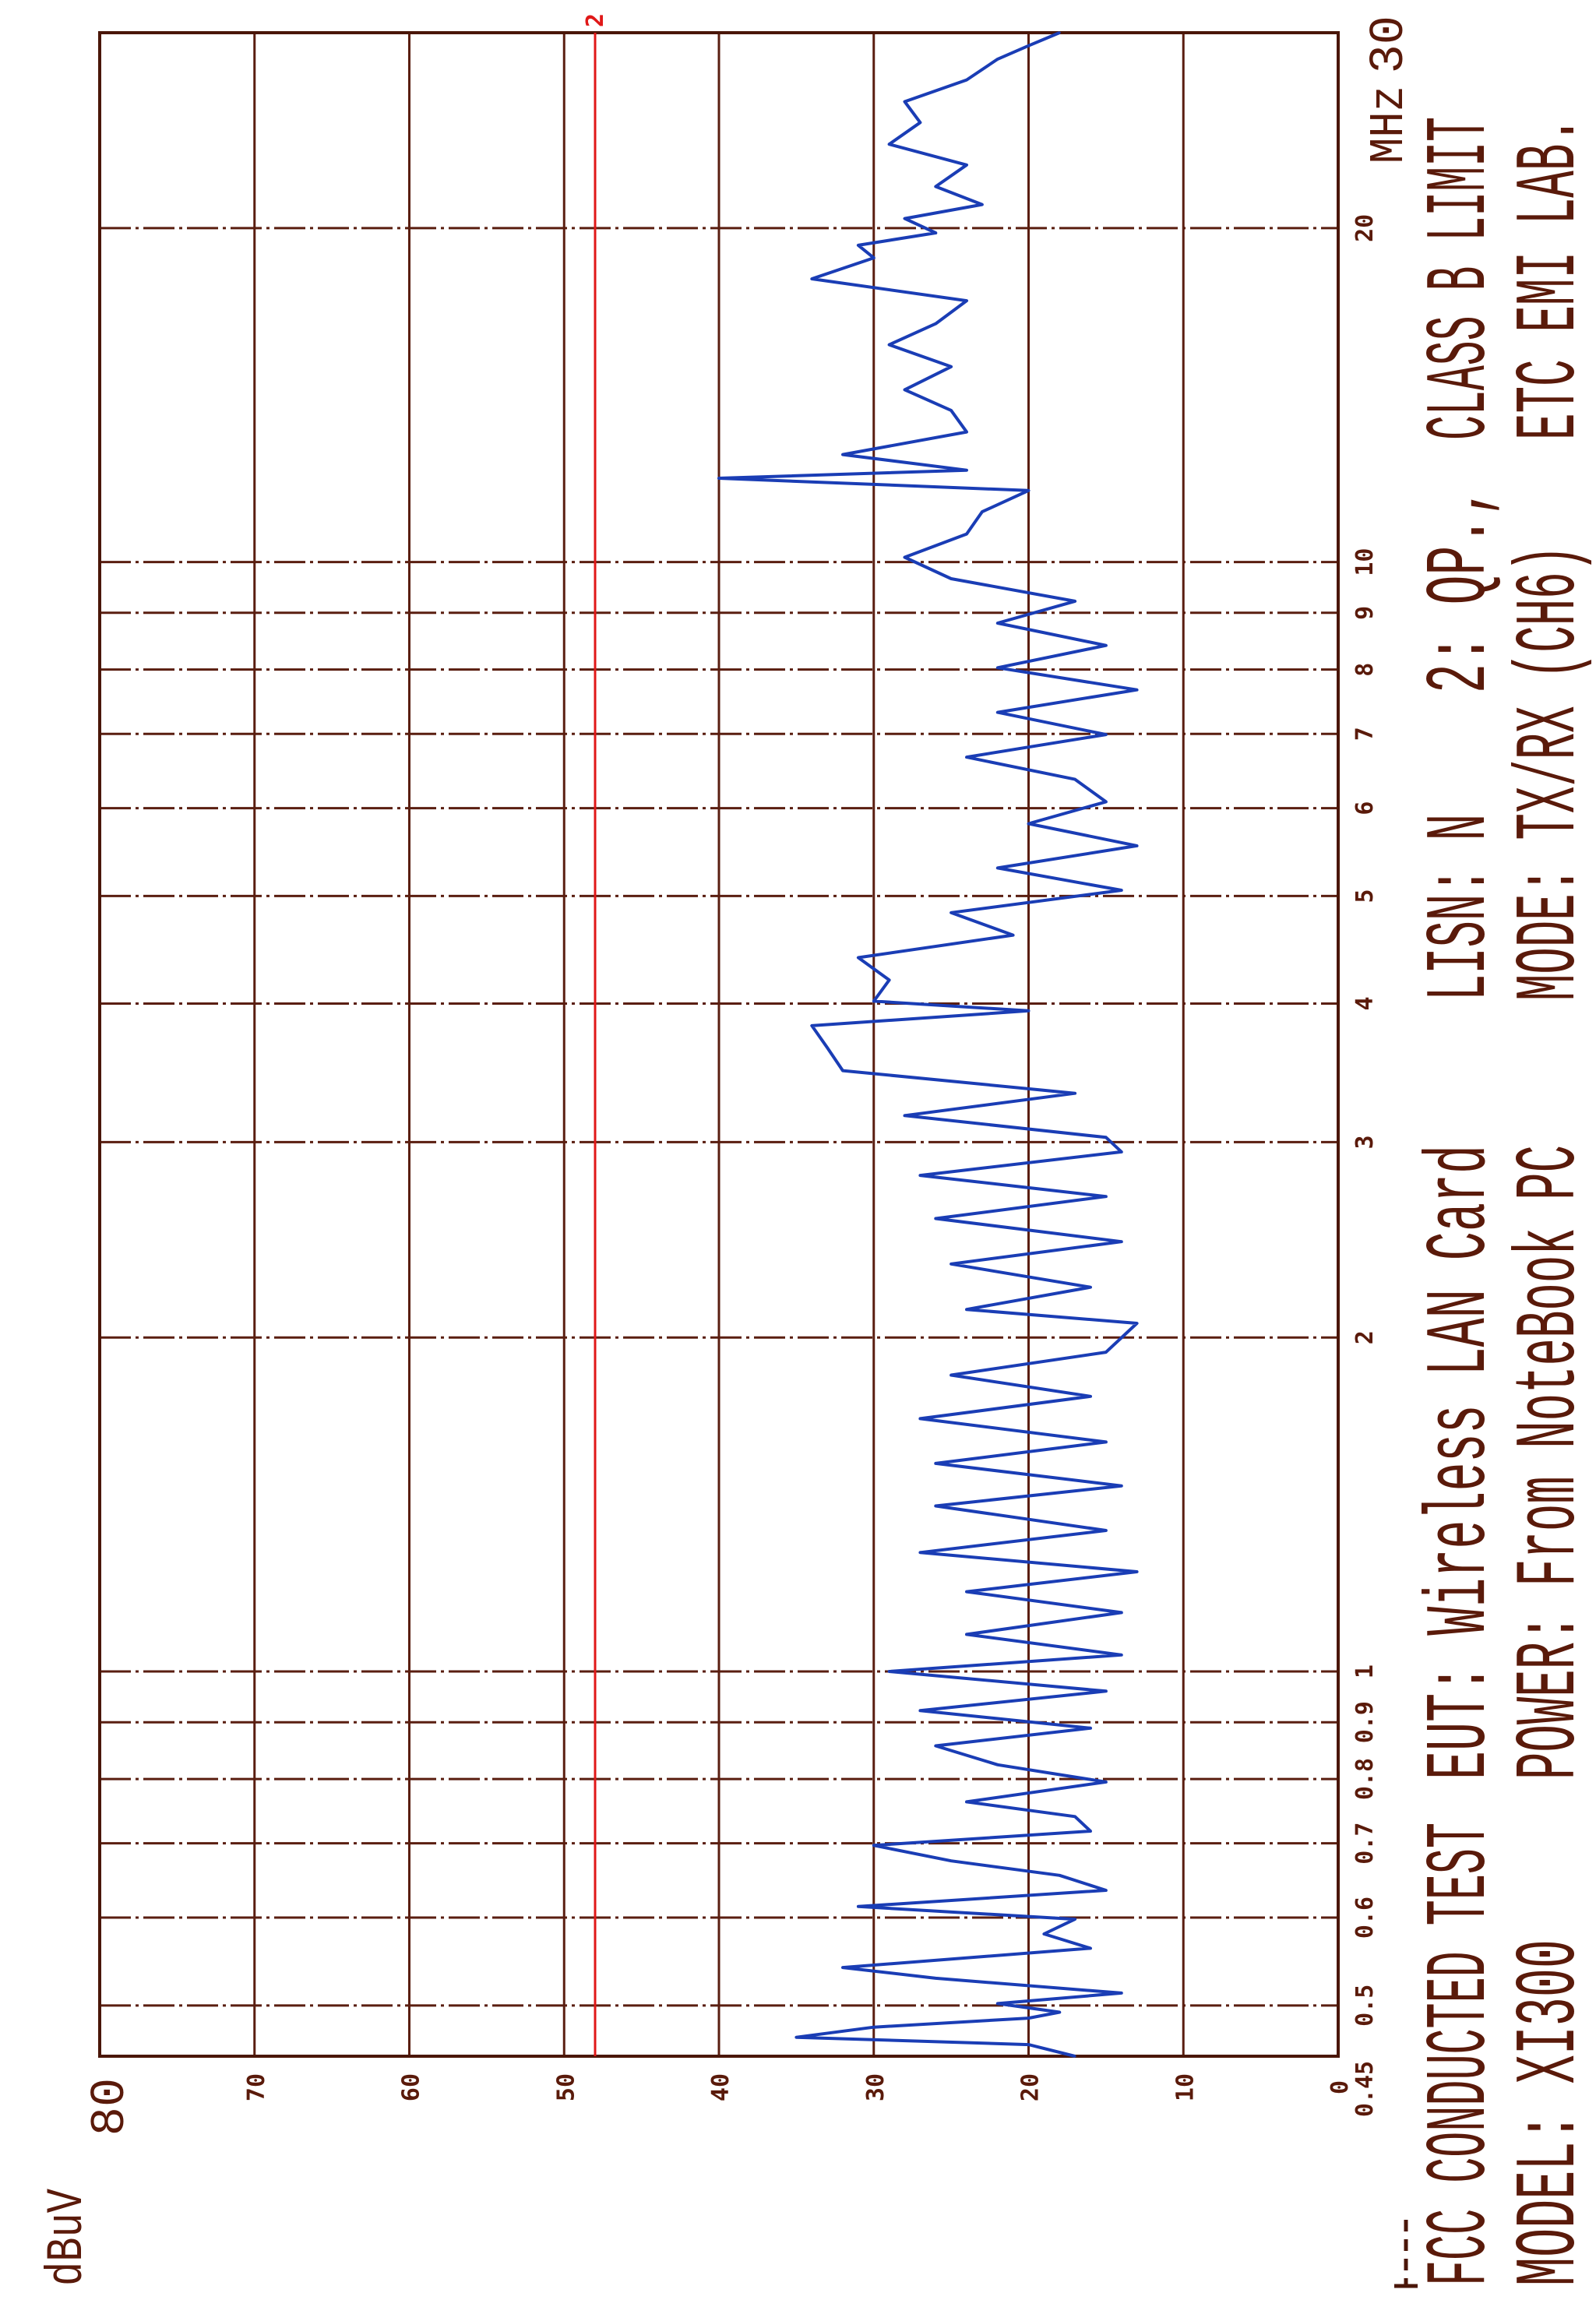 The image size is (1596, 2300). Describe the element at coordinates (1365, 808) in the screenshot. I see `x-tick-label: 6` at that location.